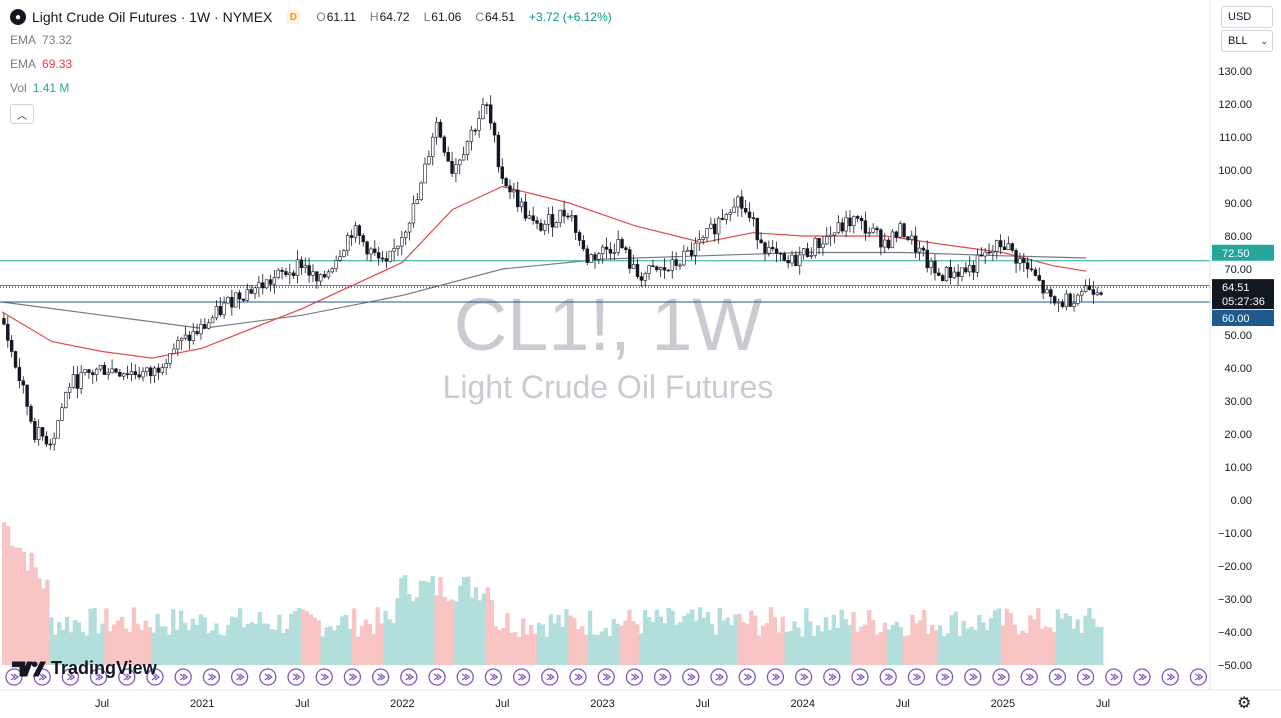 This screenshot has width=1281, height=718. Describe the element at coordinates (606, 677) in the screenshot. I see `event-markers` at that location.